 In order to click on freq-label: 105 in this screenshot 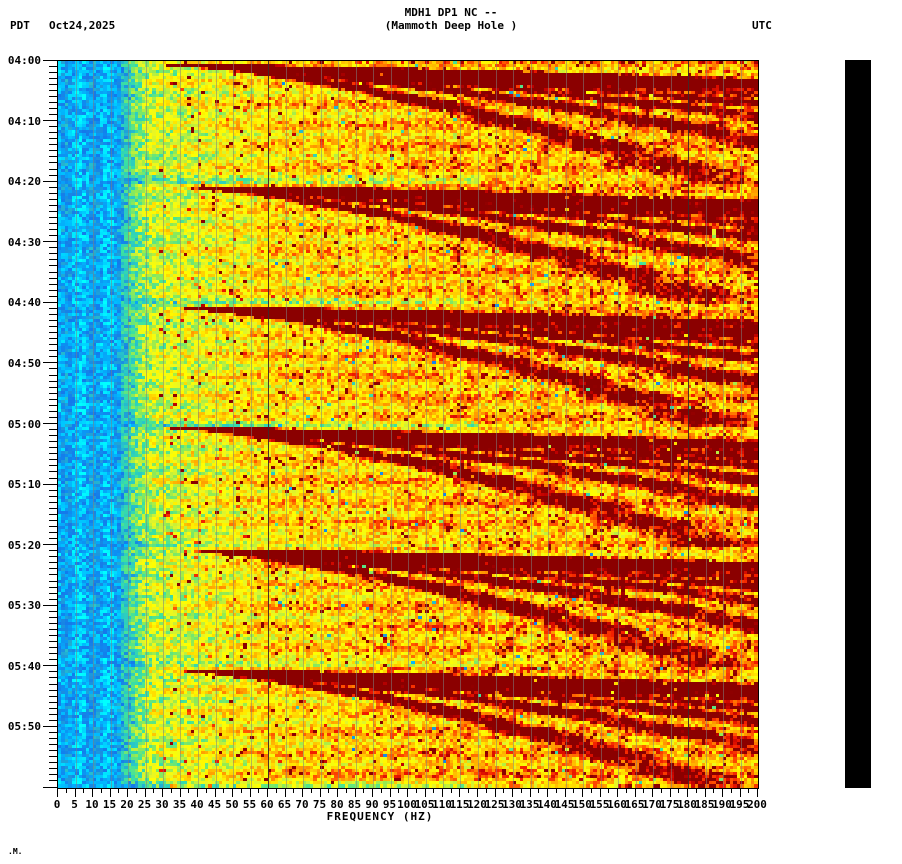, I will do `click(424, 804)`.